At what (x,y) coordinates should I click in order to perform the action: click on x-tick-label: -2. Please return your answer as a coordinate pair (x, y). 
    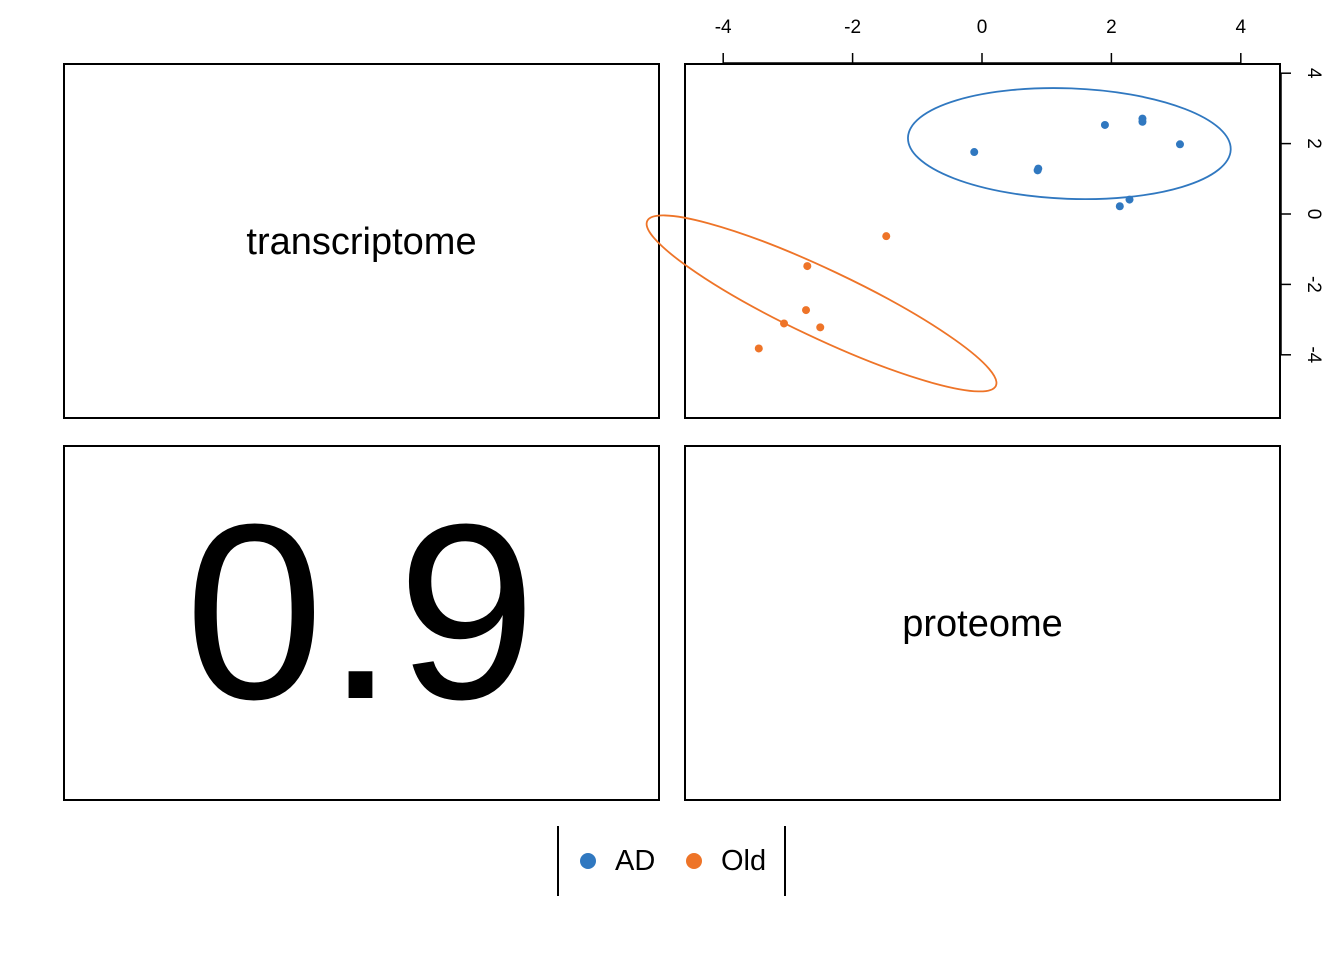
    Looking at the image, I should click on (852, 27).